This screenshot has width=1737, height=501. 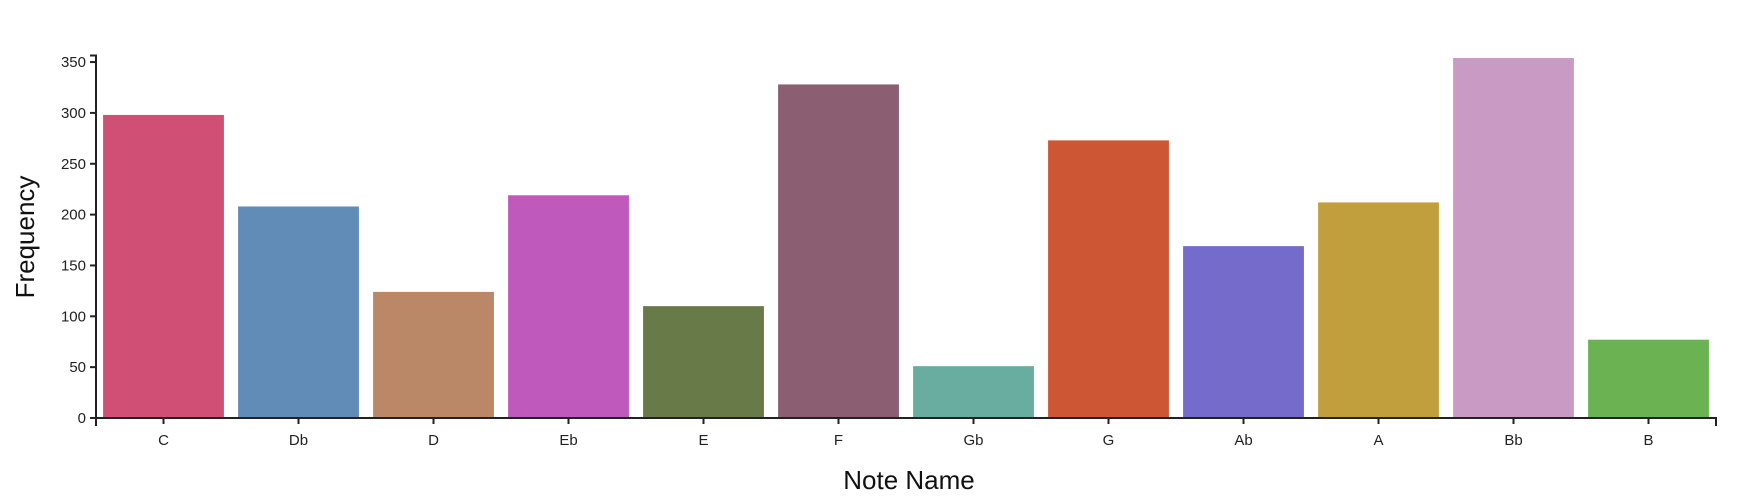 What do you see at coordinates (79, 240) in the screenshot?
I see `y-axis: 0 50 100 150 200 250 300 350` at bounding box center [79, 240].